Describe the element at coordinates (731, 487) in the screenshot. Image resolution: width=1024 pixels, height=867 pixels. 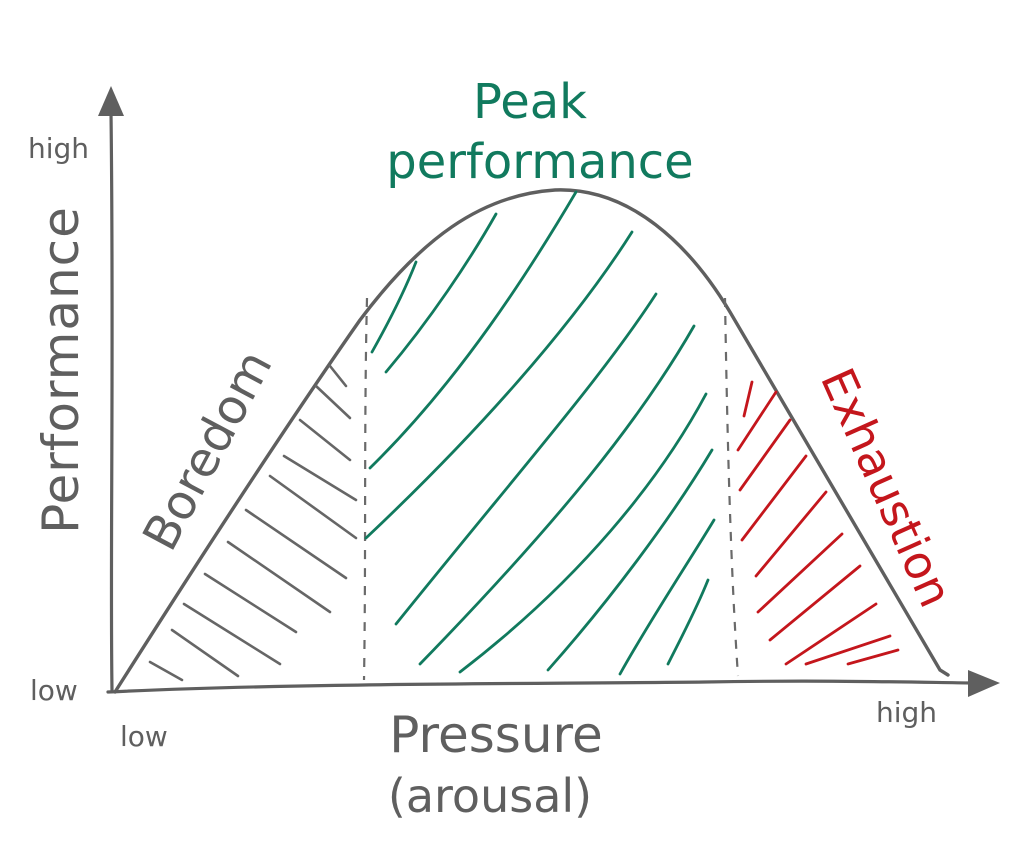
I see `peak-exhaustion-divider` at that location.